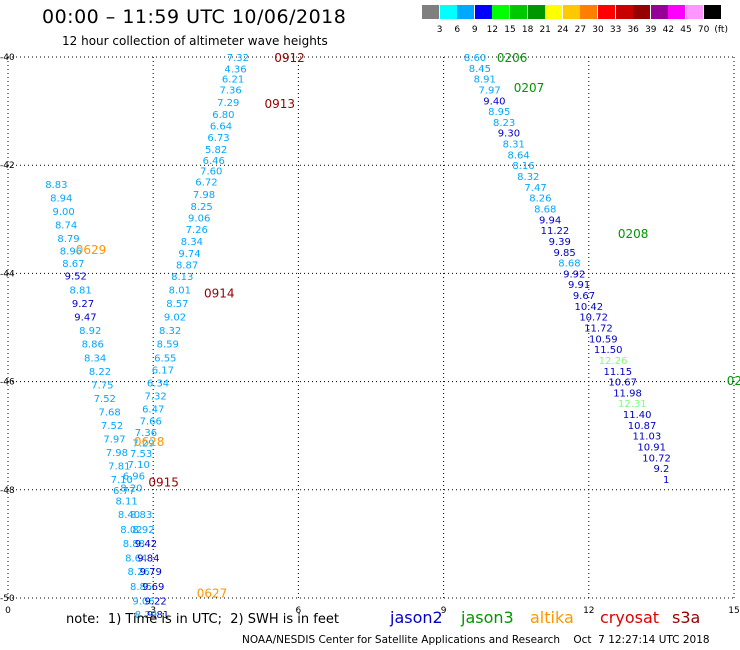 The image size is (740, 650). What do you see at coordinates (615, 30) in the screenshot?
I see `colorbar-label: 33` at bounding box center [615, 30].